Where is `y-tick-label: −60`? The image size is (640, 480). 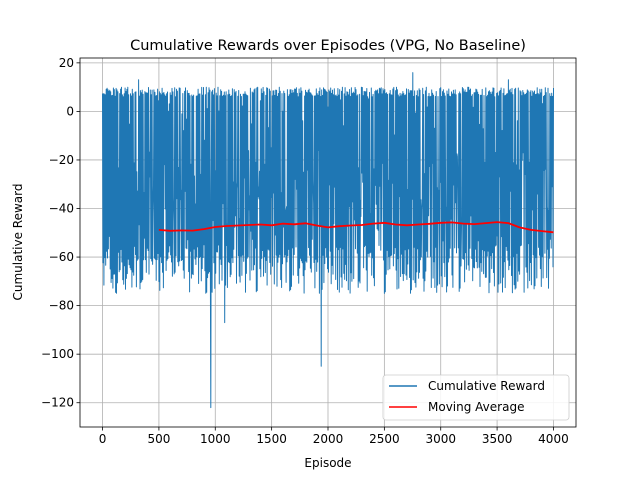
y-tick-label: −60 is located at coordinates (61, 257).